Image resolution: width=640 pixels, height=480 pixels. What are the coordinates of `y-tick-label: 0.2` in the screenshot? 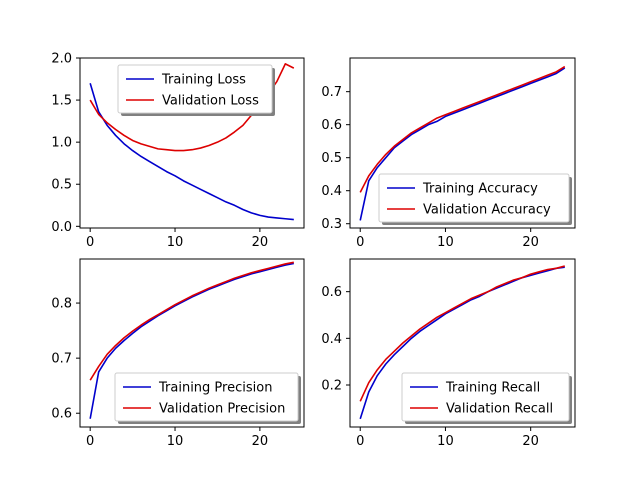 It's located at (331, 386).